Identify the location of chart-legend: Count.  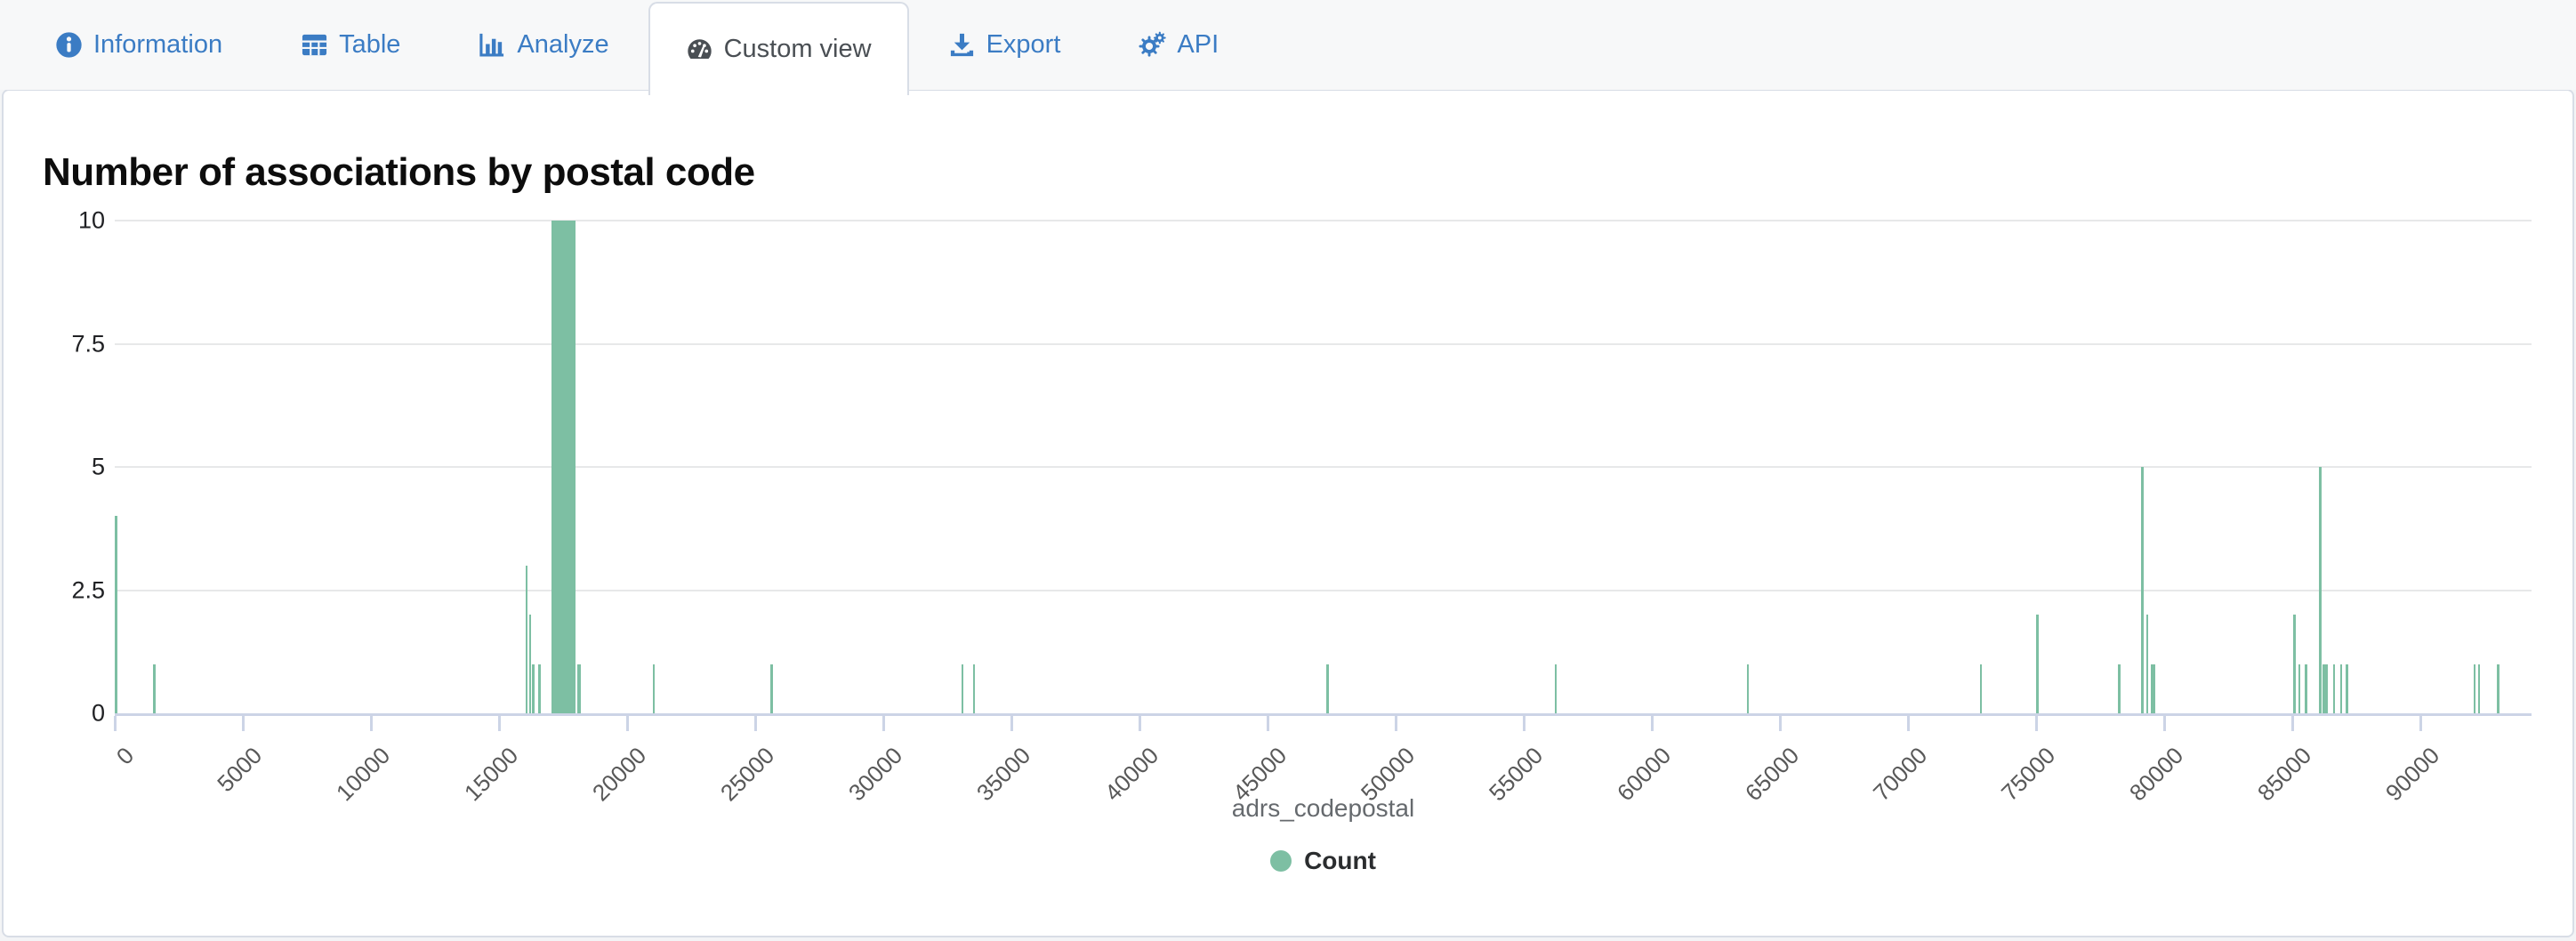
(1323, 861).